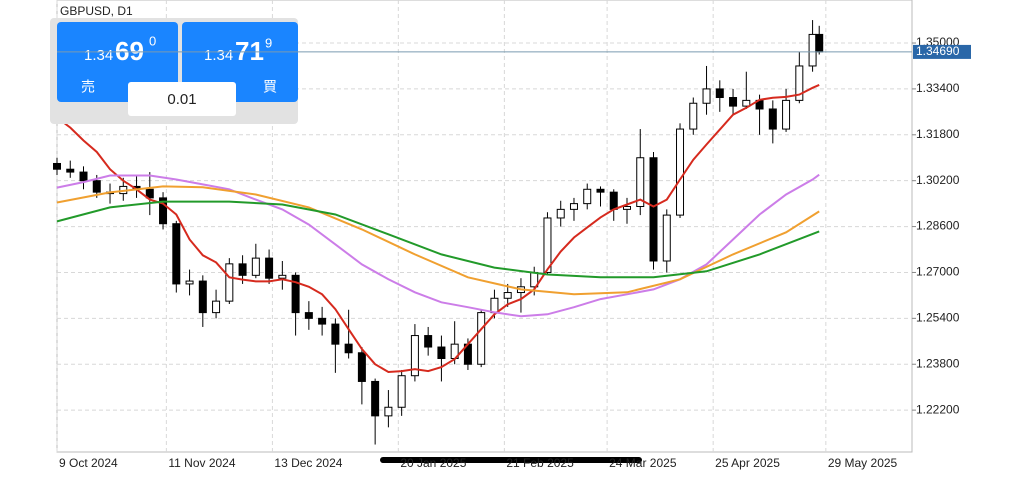 The image size is (1024, 478). Describe the element at coordinates (174, 71) in the screenshot. I see `trade-panel: 1.34 69 0 1.34 71 9 売 買 0.01` at that location.